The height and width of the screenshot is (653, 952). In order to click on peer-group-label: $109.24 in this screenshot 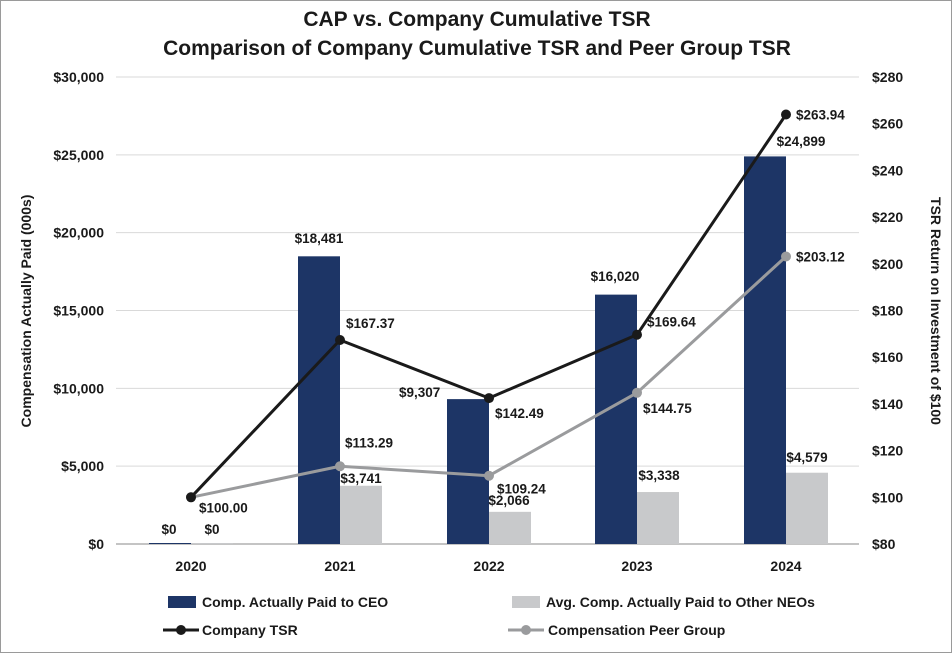, I will do `click(521, 489)`.